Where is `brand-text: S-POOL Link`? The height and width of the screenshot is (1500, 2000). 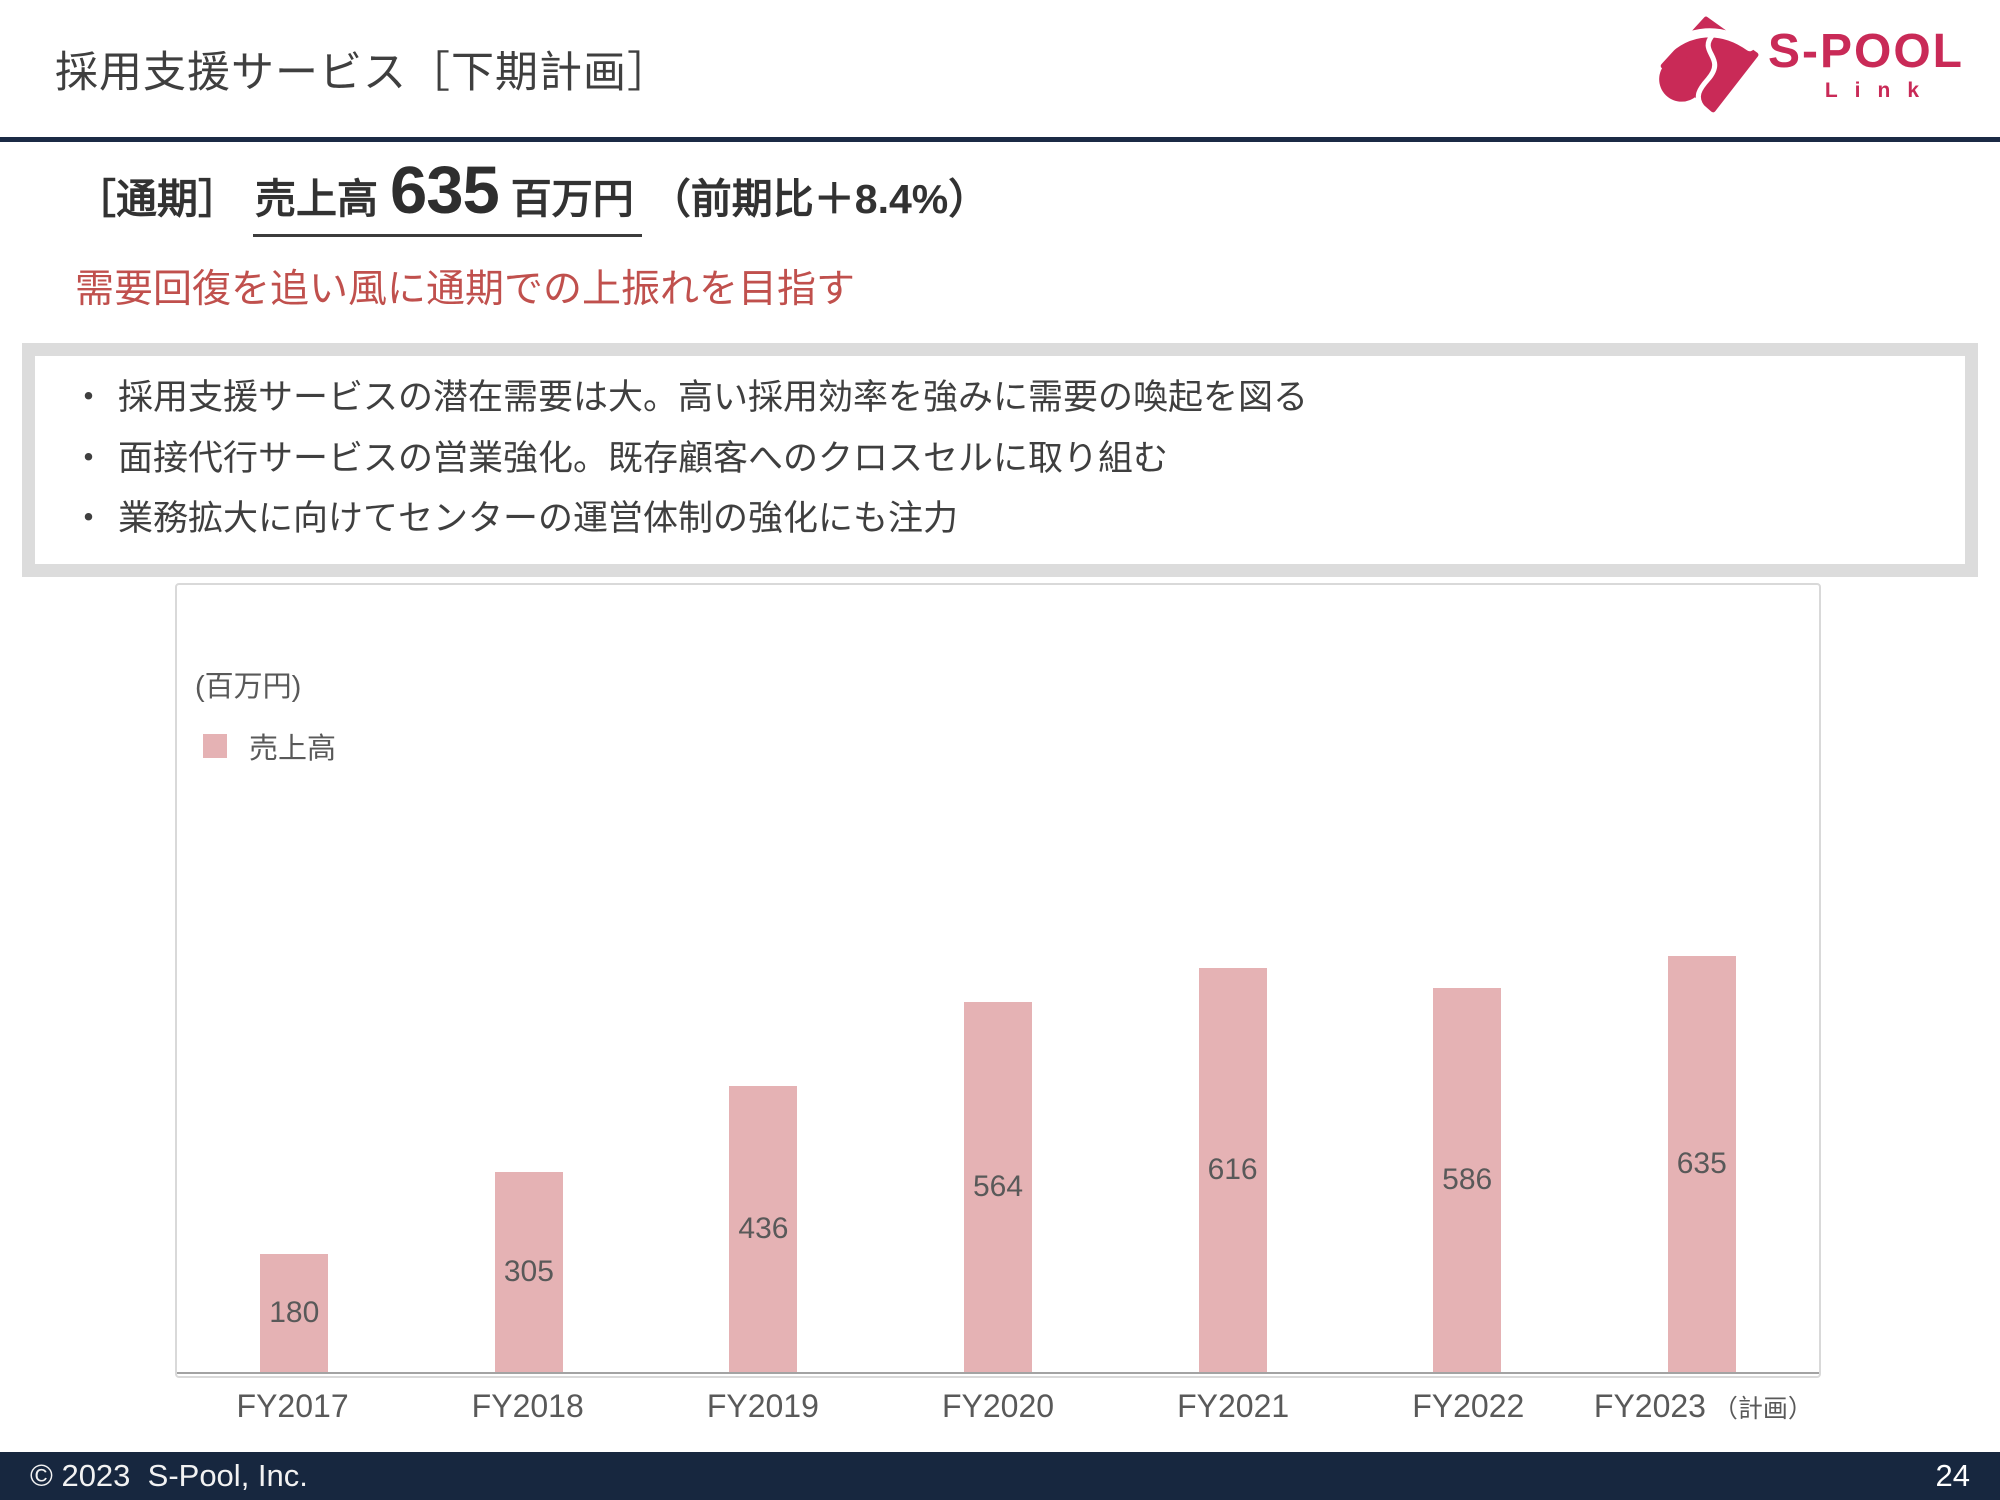
brand-text: S-POOL Link is located at coordinates (1865, 63).